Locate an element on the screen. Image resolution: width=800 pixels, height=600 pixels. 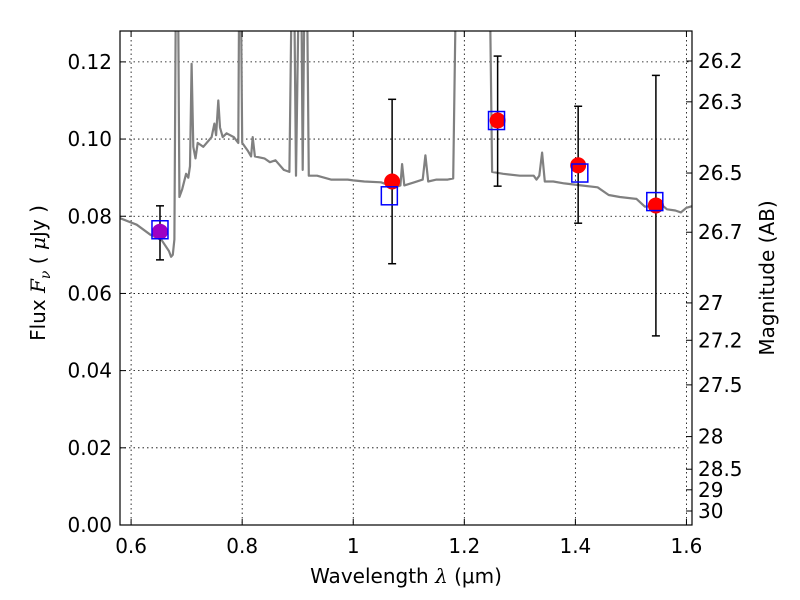
mag-tick-label: 26.7 is located at coordinates (720, 232).